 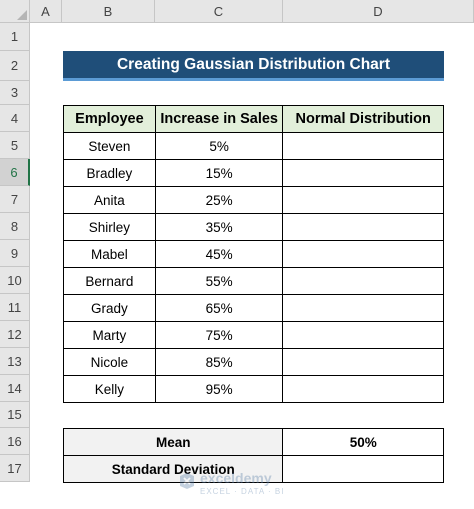 What do you see at coordinates (15, 66) in the screenshot?
I see `row-header-2: 2` at bounding box center [15, 66].